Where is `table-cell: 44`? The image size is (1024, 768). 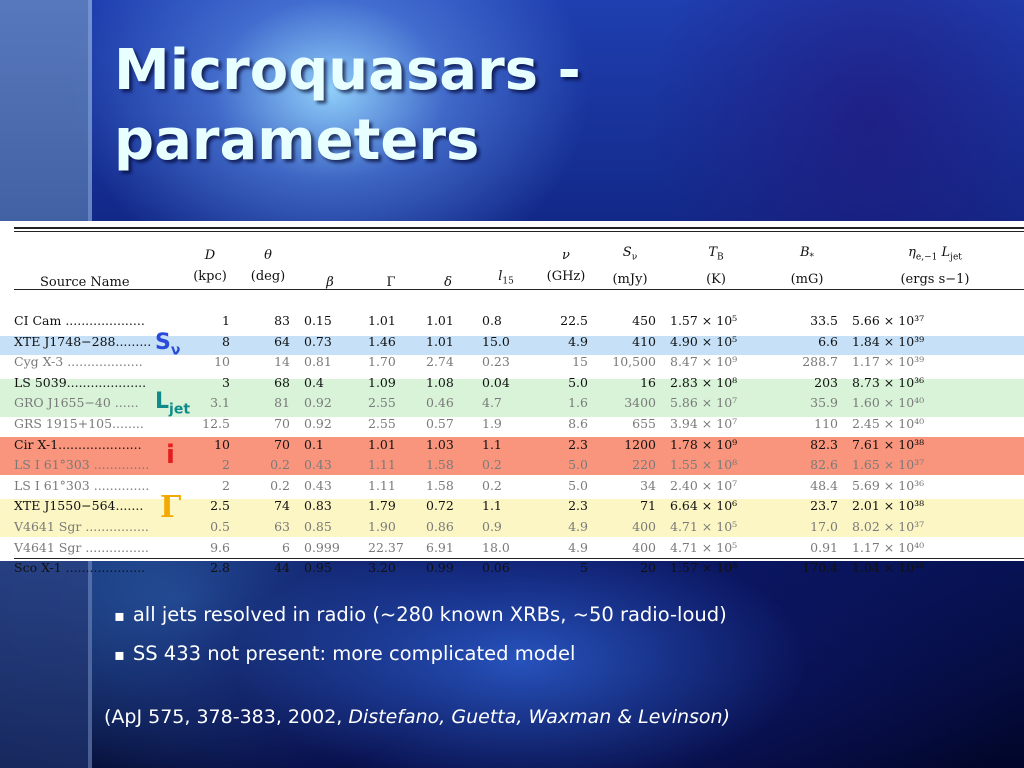
table-cell: 44 is located at coordinates (282, 568).